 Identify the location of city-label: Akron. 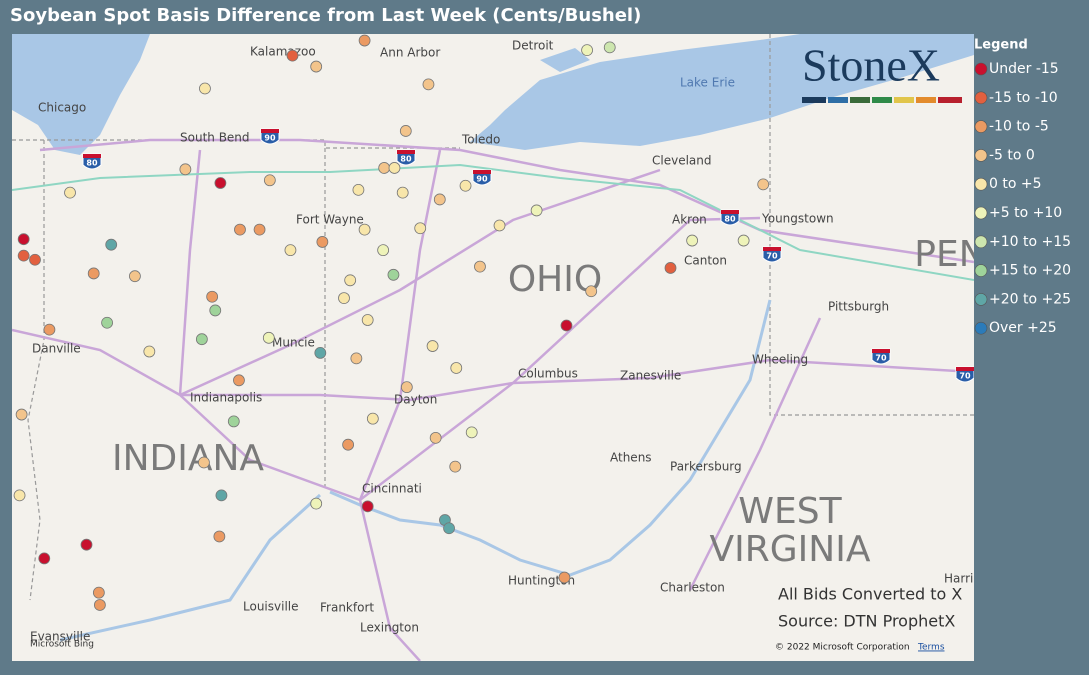
(689, 220).